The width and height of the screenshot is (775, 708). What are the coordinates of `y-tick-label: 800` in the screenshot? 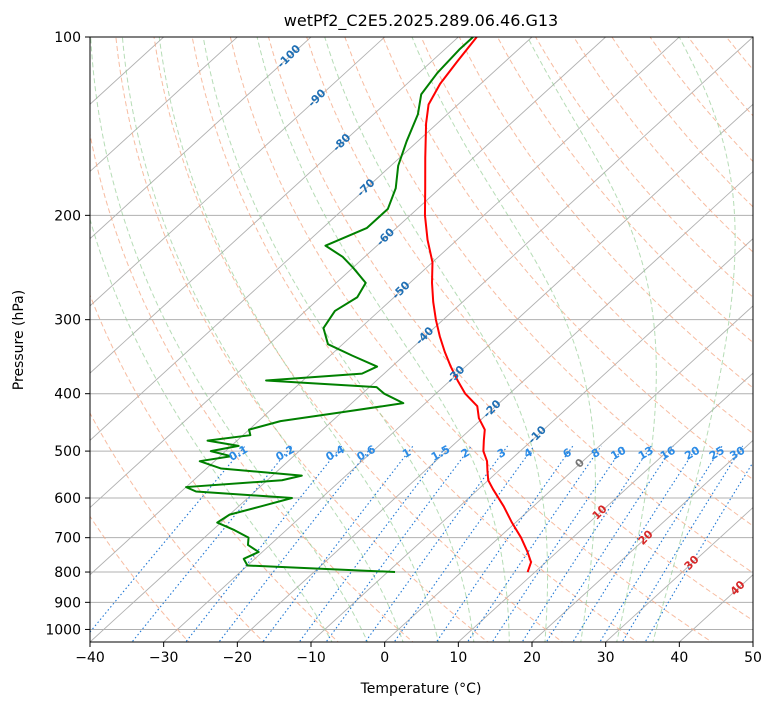 It's located at (67, 573).